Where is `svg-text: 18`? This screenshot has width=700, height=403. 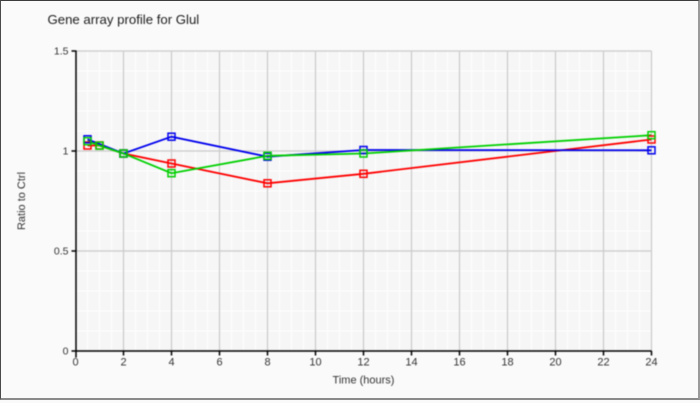 svg-text: 18 is located at coordinates (507, 363).